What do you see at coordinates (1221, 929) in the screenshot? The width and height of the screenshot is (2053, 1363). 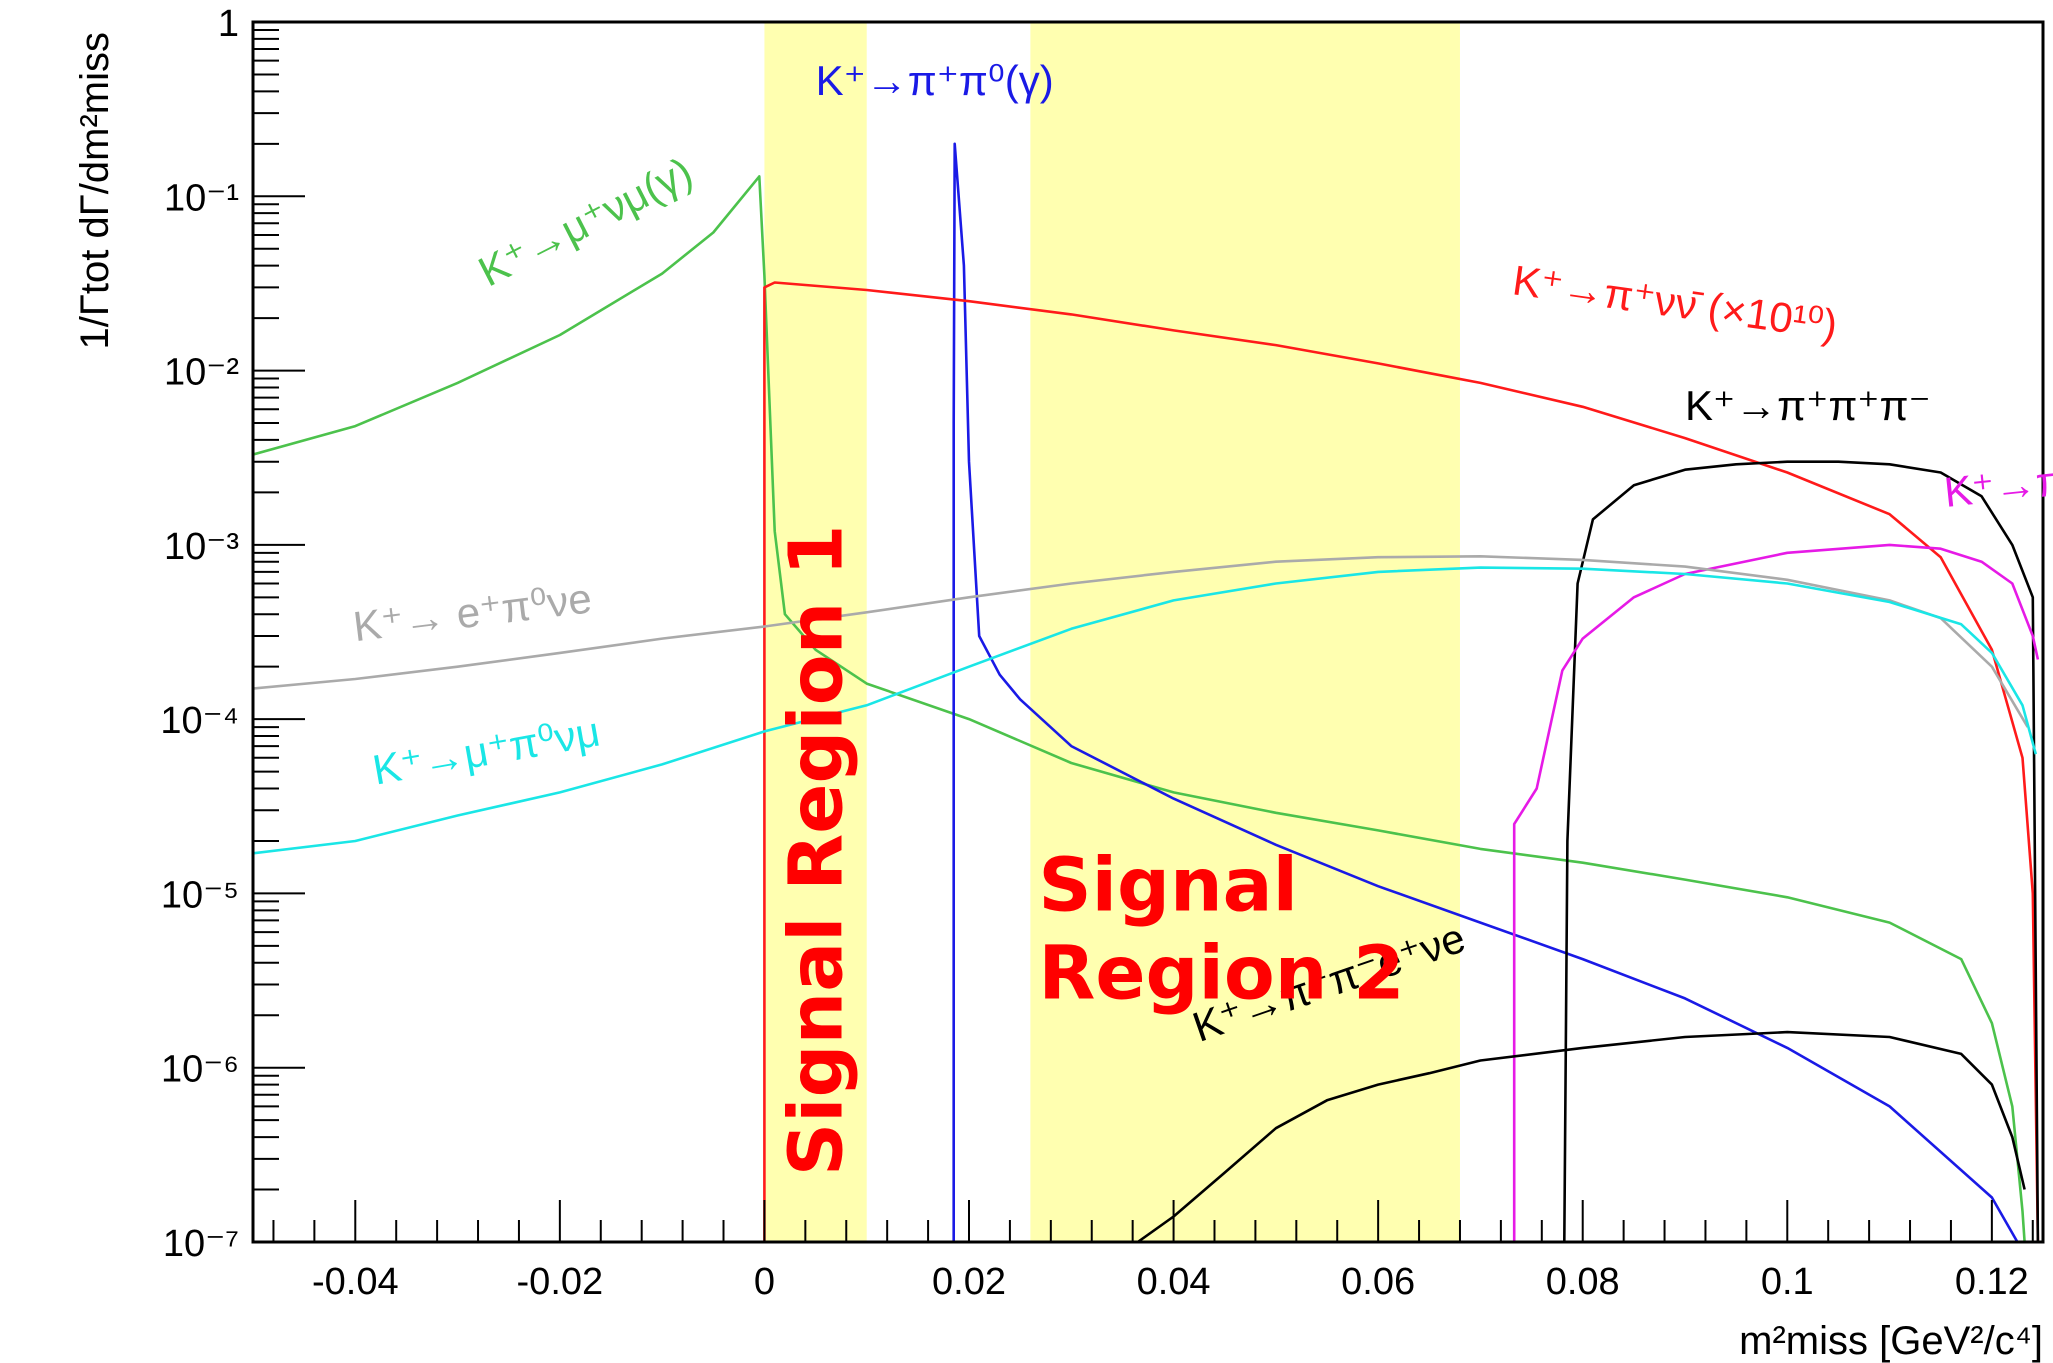 I see `signal-region-2-label: Signal Region 2` at bounding box center [1221, 929].